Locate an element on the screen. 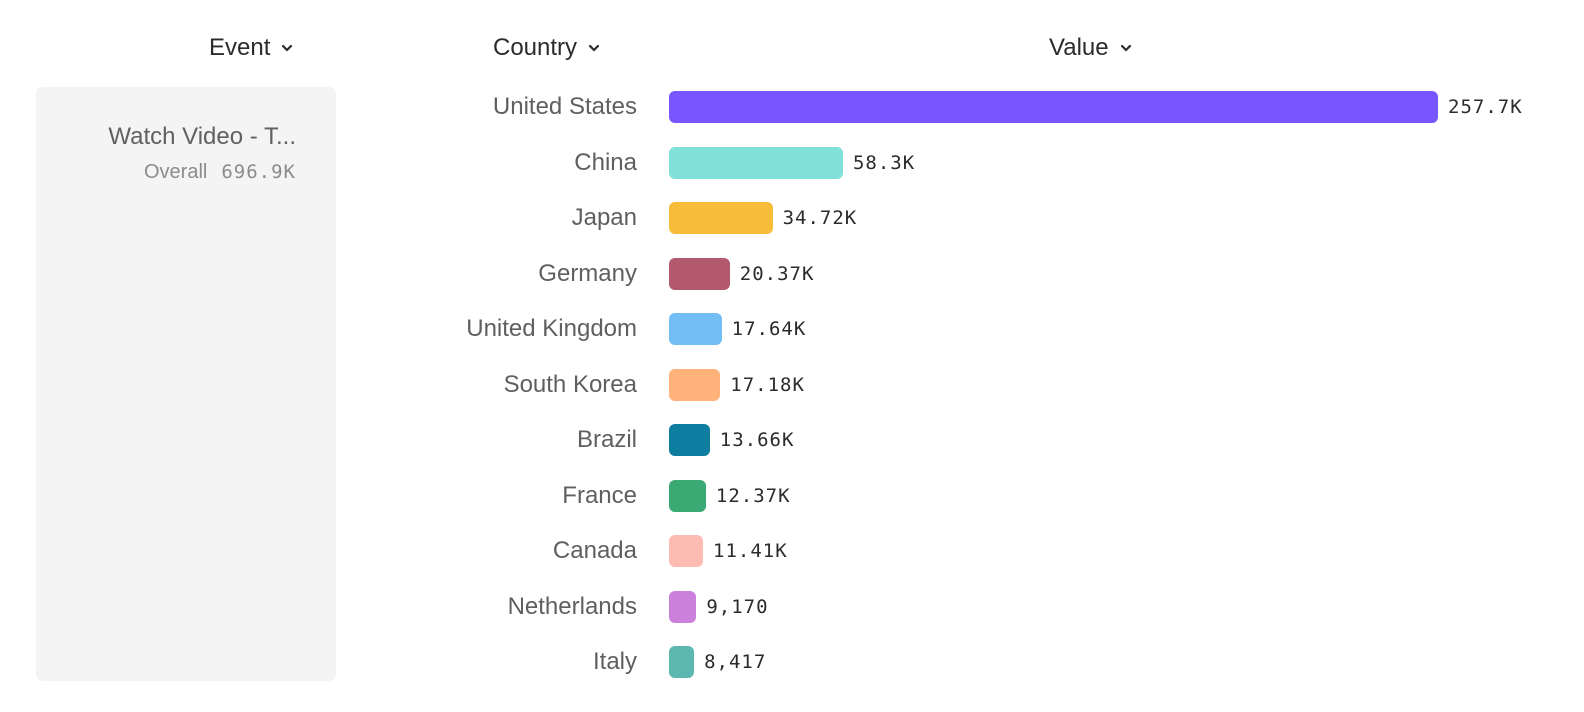 This screenshot has height=712, width=1584. event-column-header: Event is located at coordinates (251, 48).